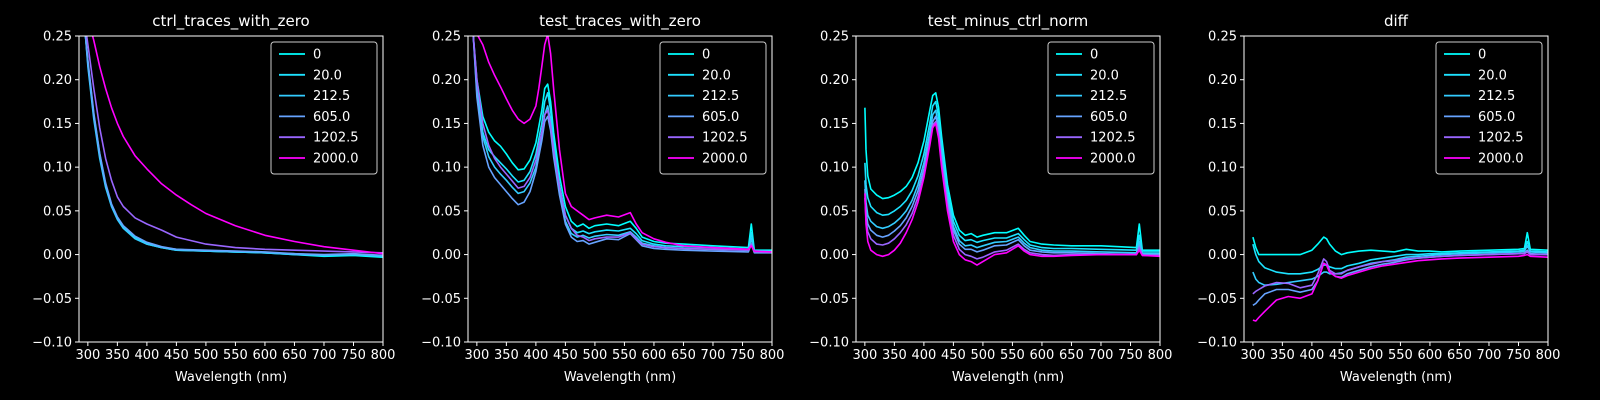  I want to click on chart-title: test_traces_with_zero, so click(620, 21).